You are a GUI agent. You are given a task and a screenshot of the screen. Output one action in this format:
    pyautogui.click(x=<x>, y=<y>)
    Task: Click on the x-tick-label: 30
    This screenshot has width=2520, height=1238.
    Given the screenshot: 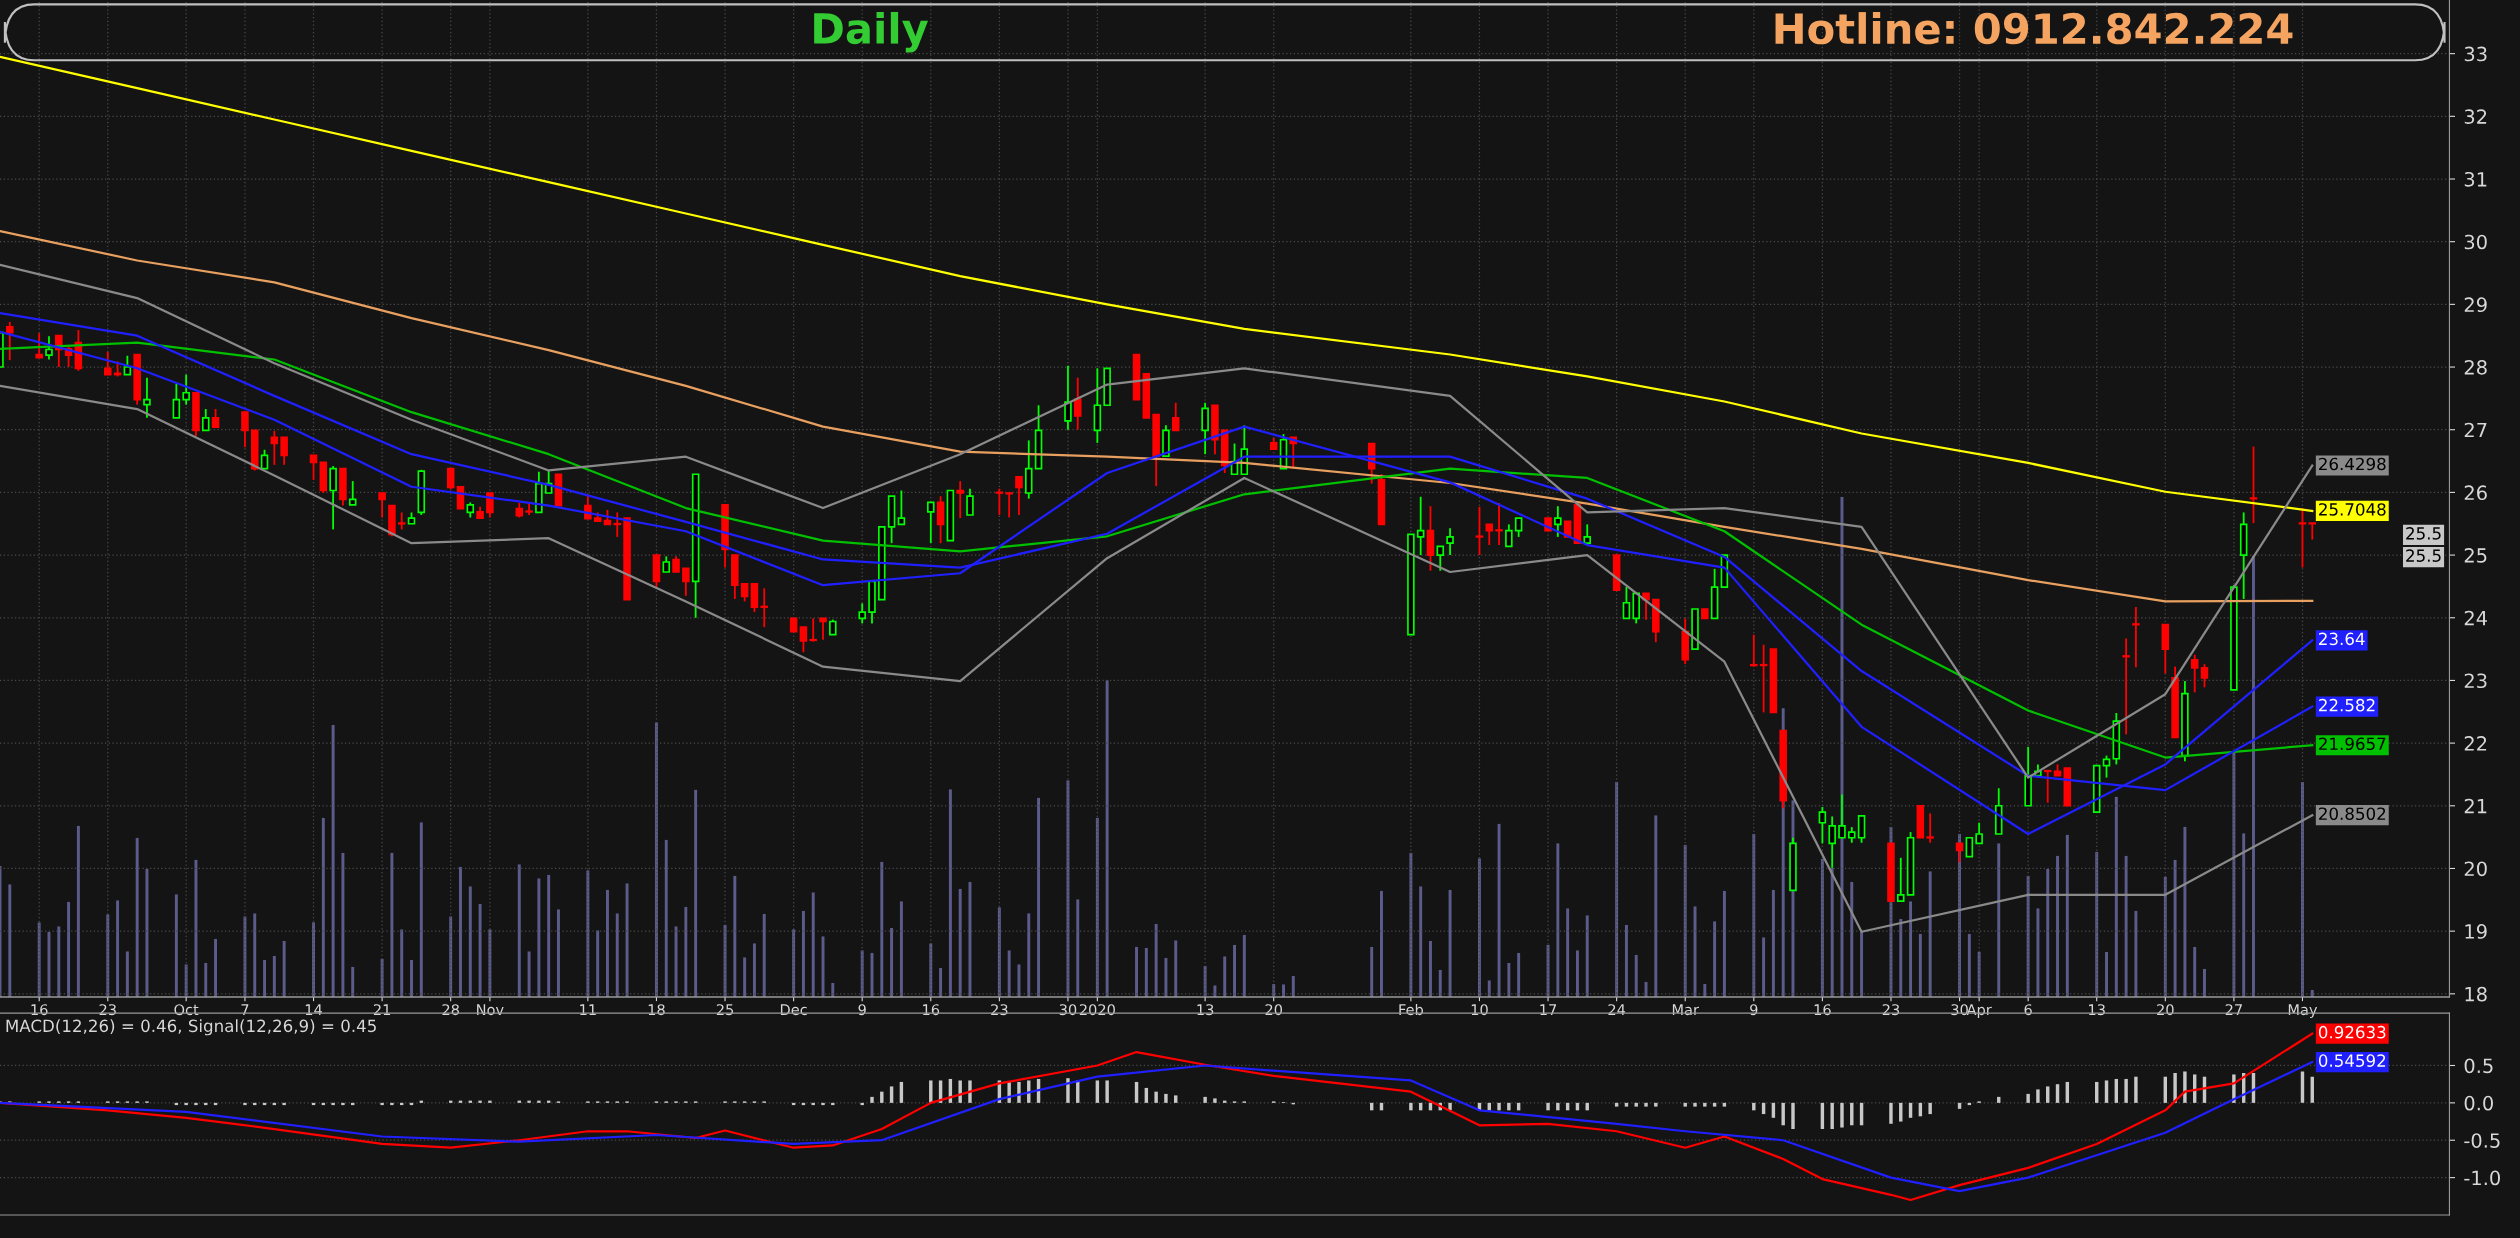 What is the action you would take?
    pyautogui.click(x=1959, y=1010)
    